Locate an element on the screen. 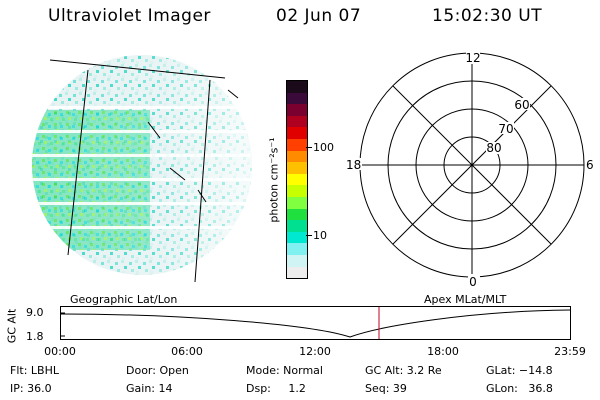 This screenshot has height=400, width=600. glon-info: GLon: 36.8 is located at coordinates (519, 388).